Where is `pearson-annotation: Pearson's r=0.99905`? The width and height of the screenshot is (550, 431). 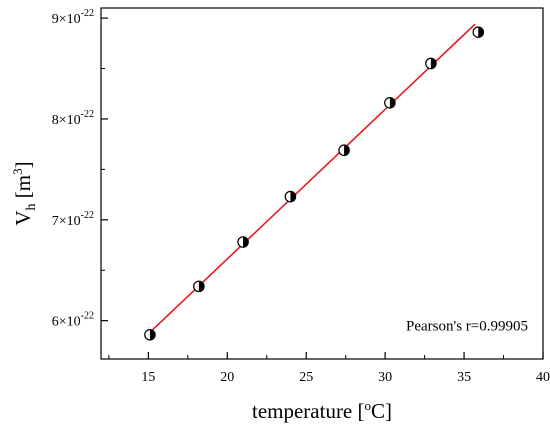
pearson-annotation: Pearson's r=0.99905 is located at coordinates (467, 327).